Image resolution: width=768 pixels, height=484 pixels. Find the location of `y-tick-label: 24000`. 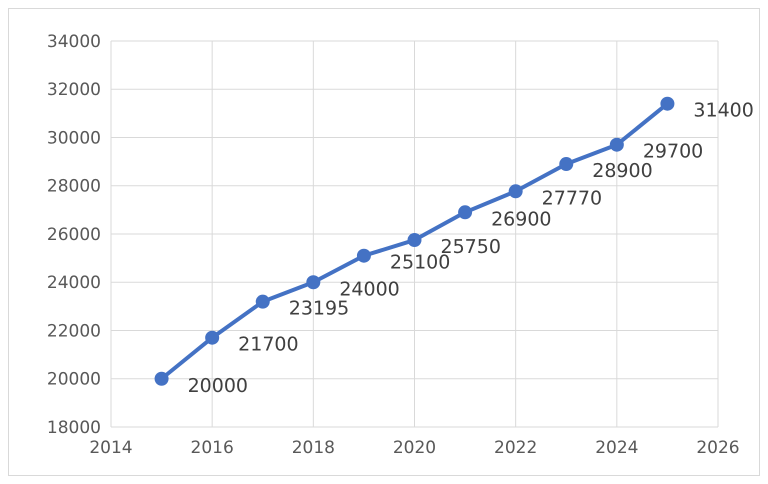

y-tick-label: 24000 is located at coordinates (73, 283).